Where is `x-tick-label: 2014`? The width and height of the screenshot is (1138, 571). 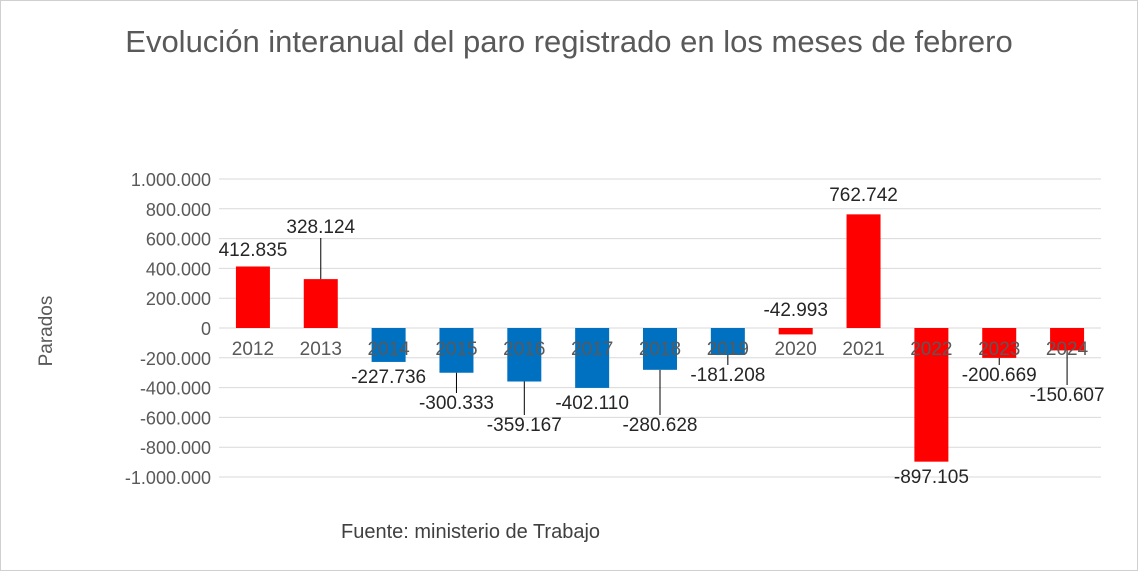 x-tick-label: 2014 is located at coordinates (388, 349).